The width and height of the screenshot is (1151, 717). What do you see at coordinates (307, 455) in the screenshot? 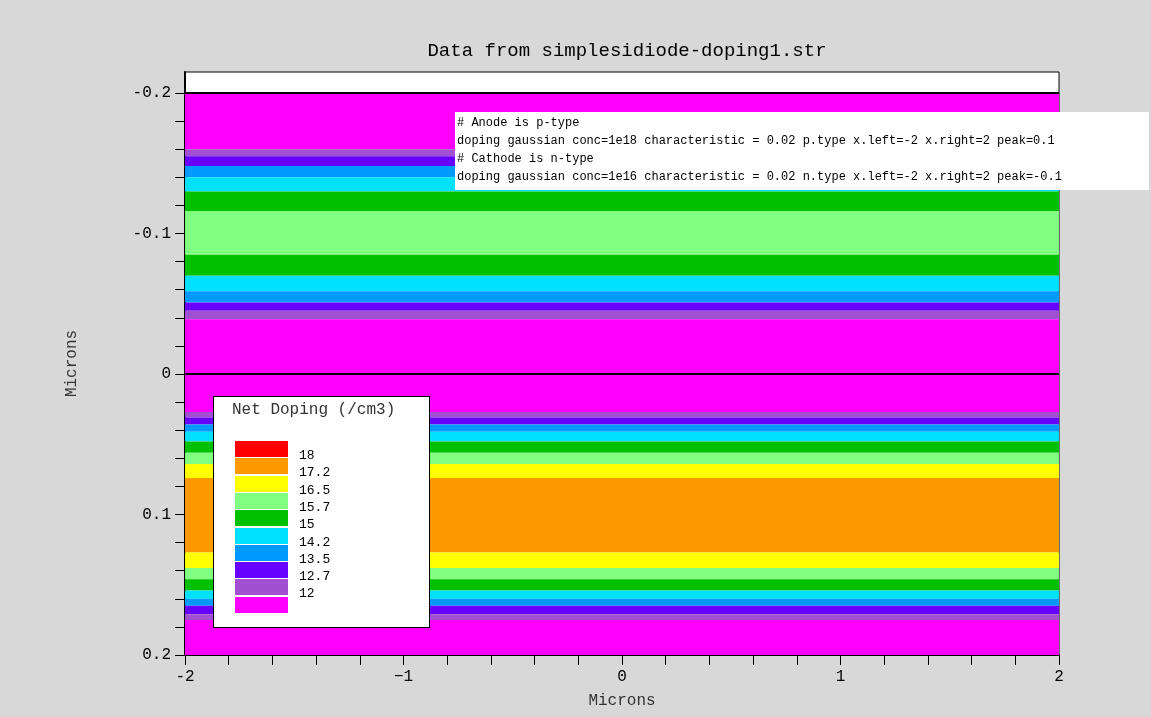
I see `annotation: 18` at bounding box center [307, 455].